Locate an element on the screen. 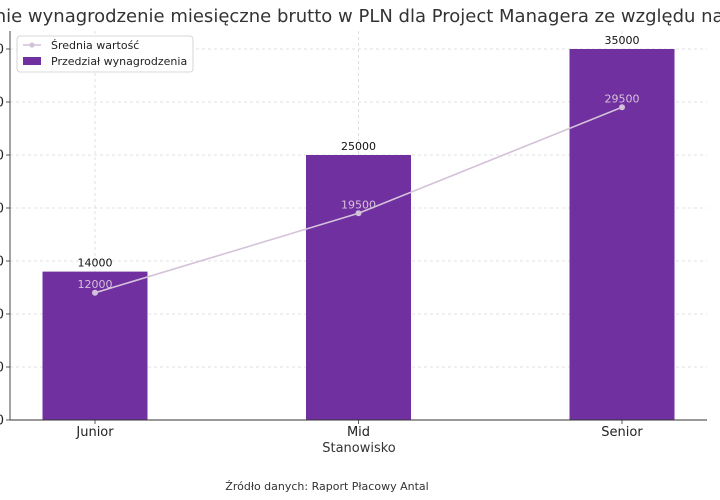 The height and width of the screenshot is (500, 720). legend: Średnia wartość Przedział wynagrodzenia is located at coordinates (105, 54).